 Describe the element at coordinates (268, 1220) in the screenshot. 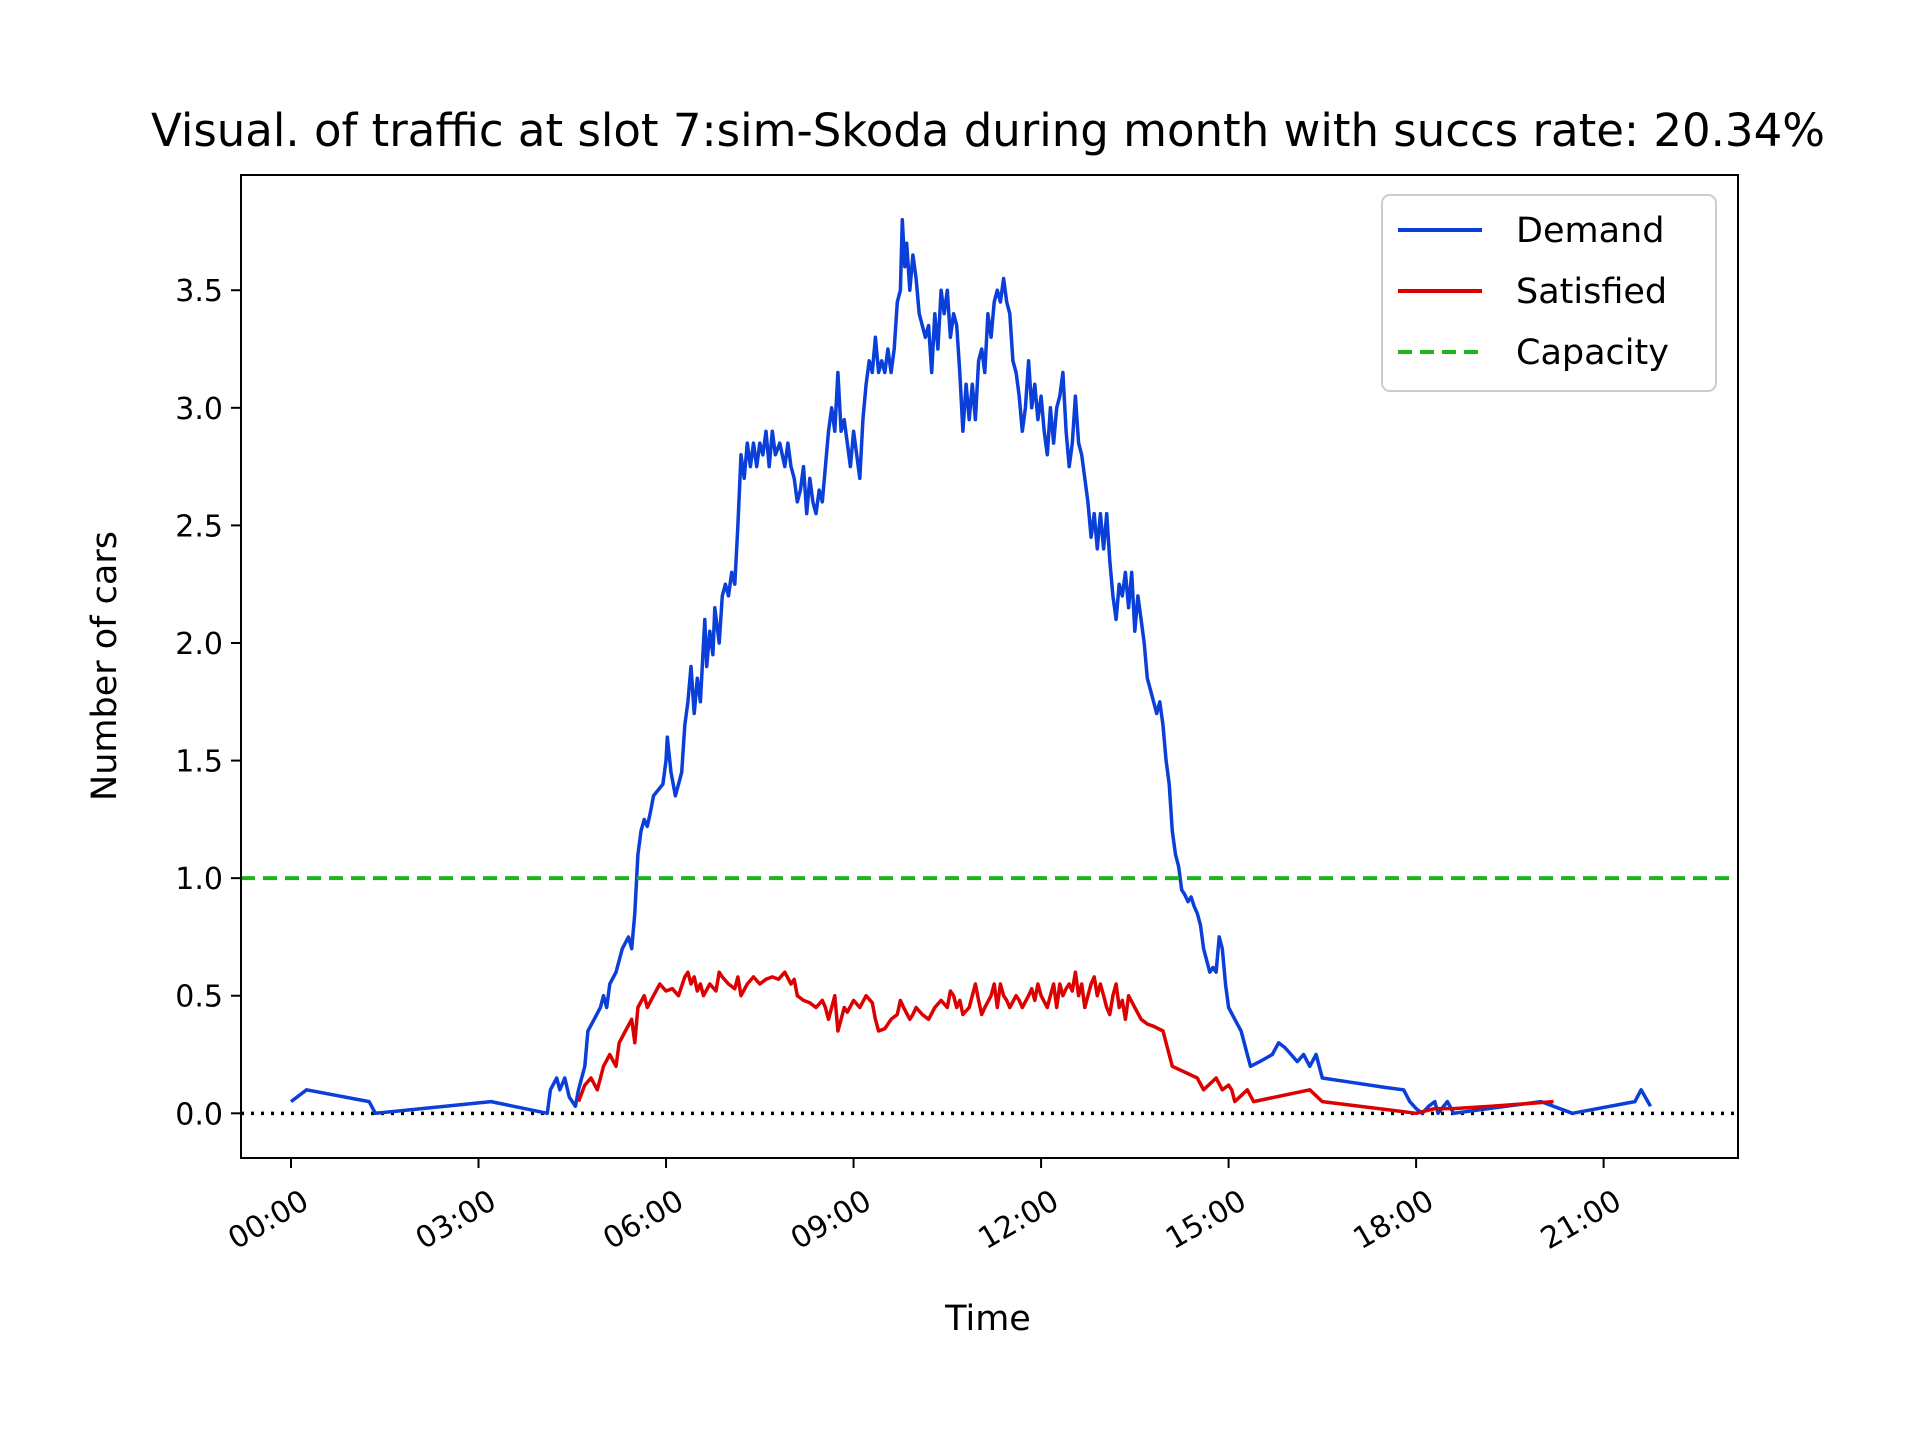

I see `x-tick-label: 00:00` at that location.